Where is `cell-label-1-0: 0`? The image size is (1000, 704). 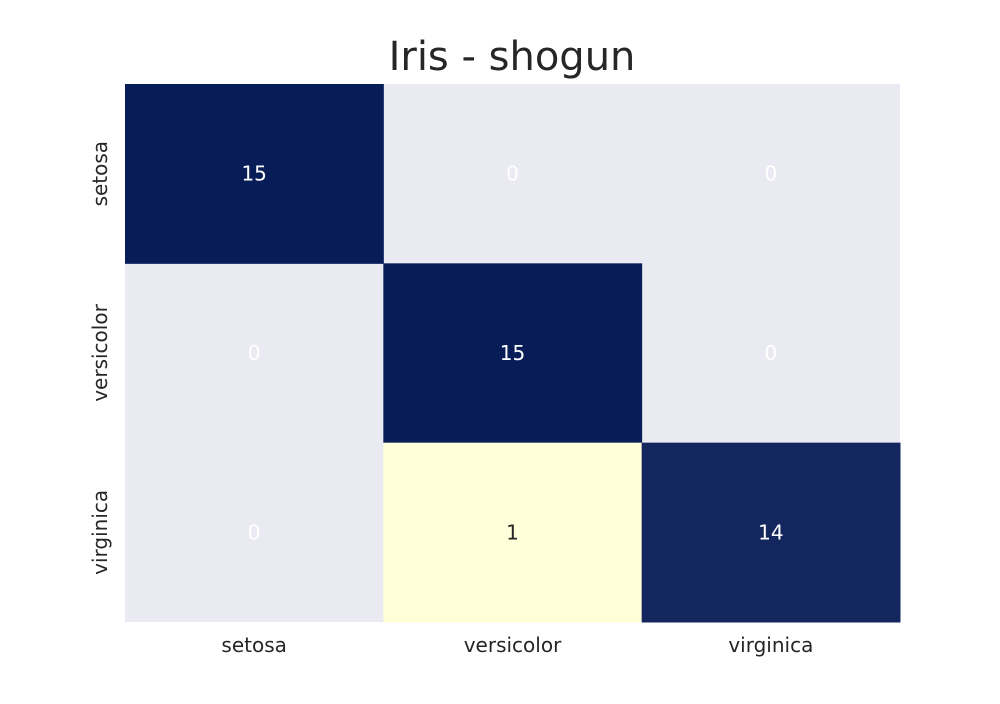 cell-label-1-0: 0 is located at coordinates (254, 353).